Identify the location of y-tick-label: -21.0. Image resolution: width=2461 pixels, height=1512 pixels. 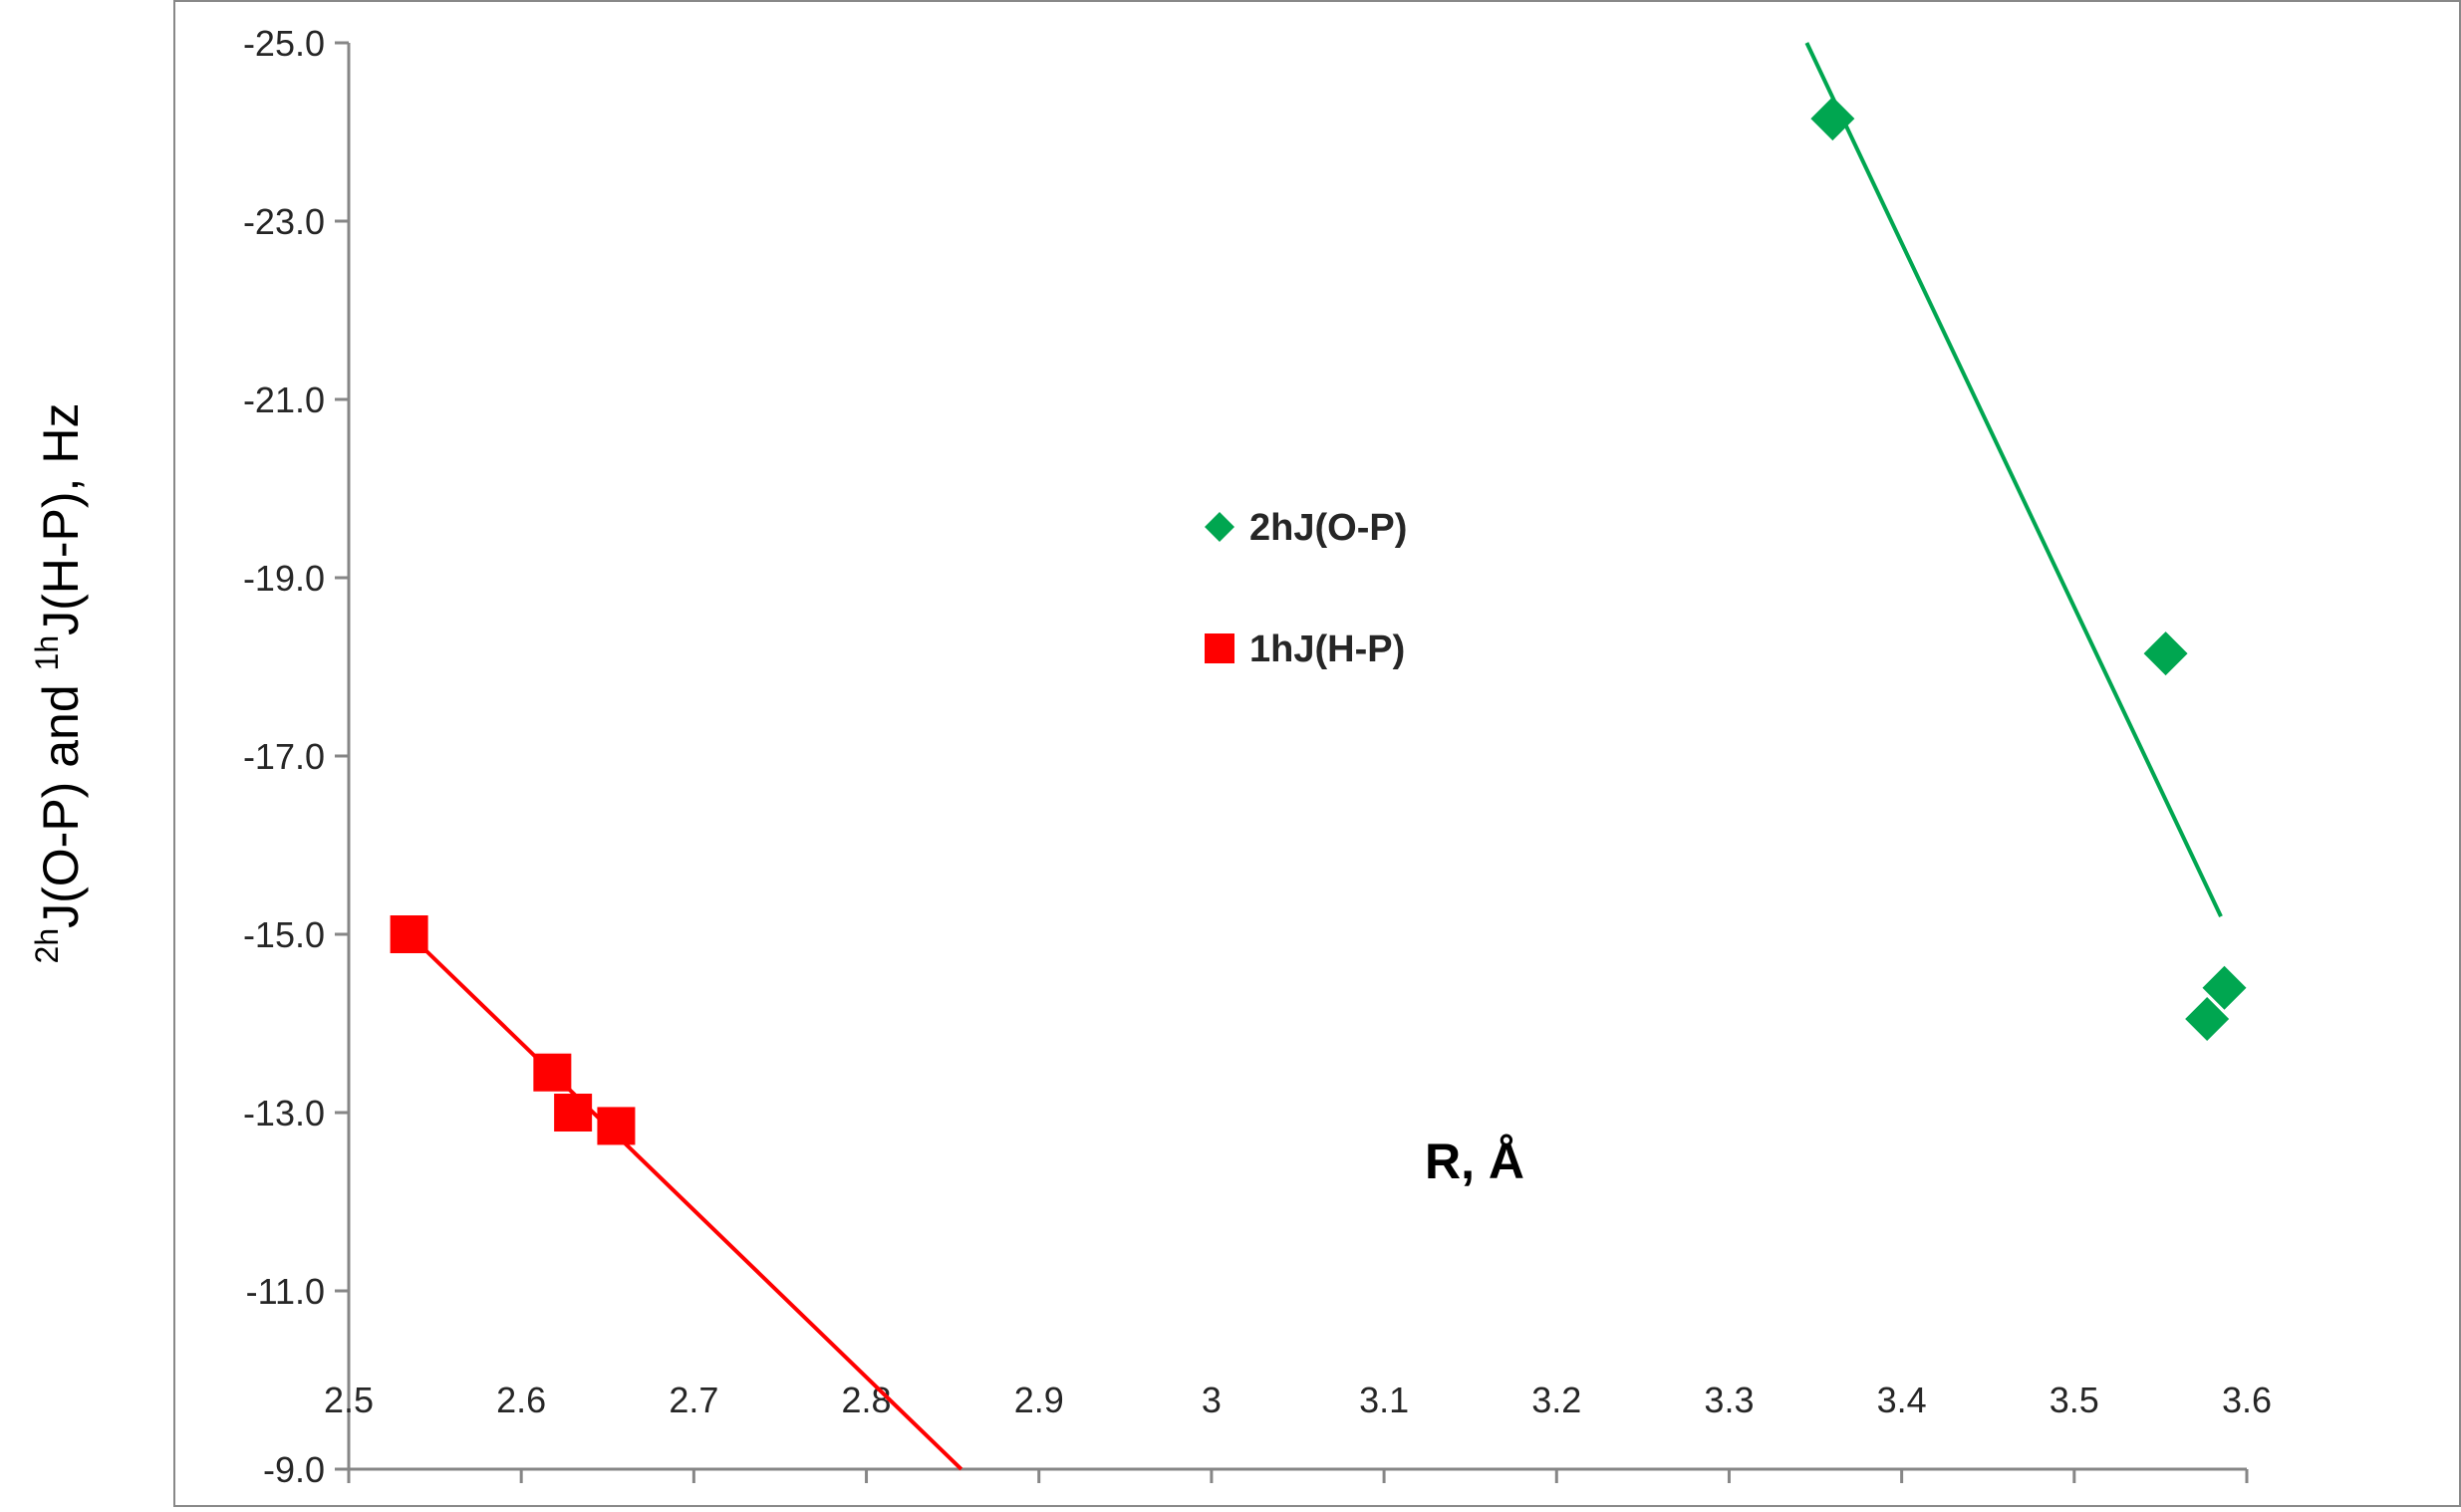
(284, 399).